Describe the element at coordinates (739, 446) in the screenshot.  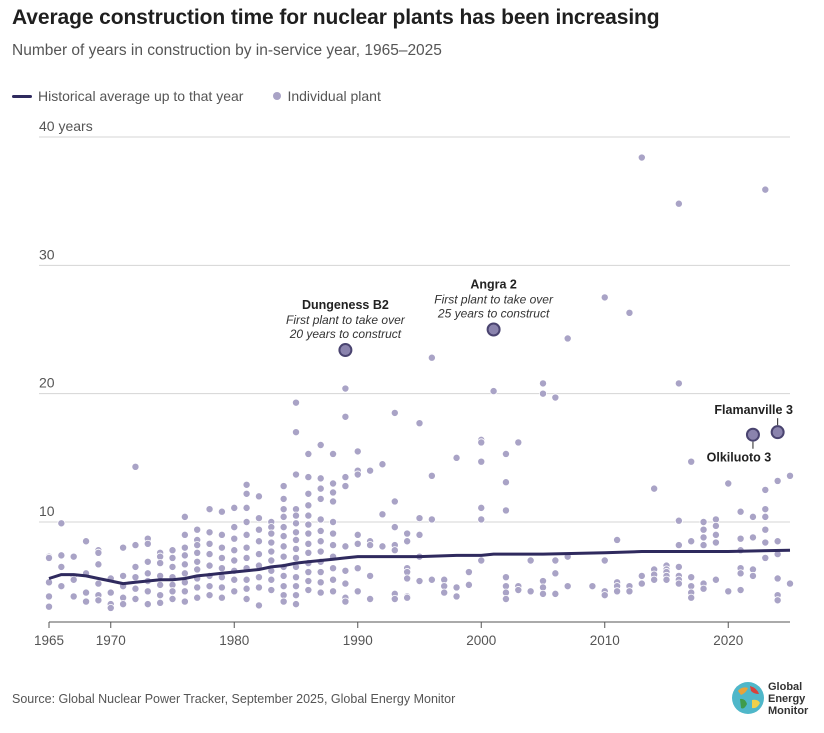
I see `annotation-olkiluoto-3: Olkiluoto 3` at that location.